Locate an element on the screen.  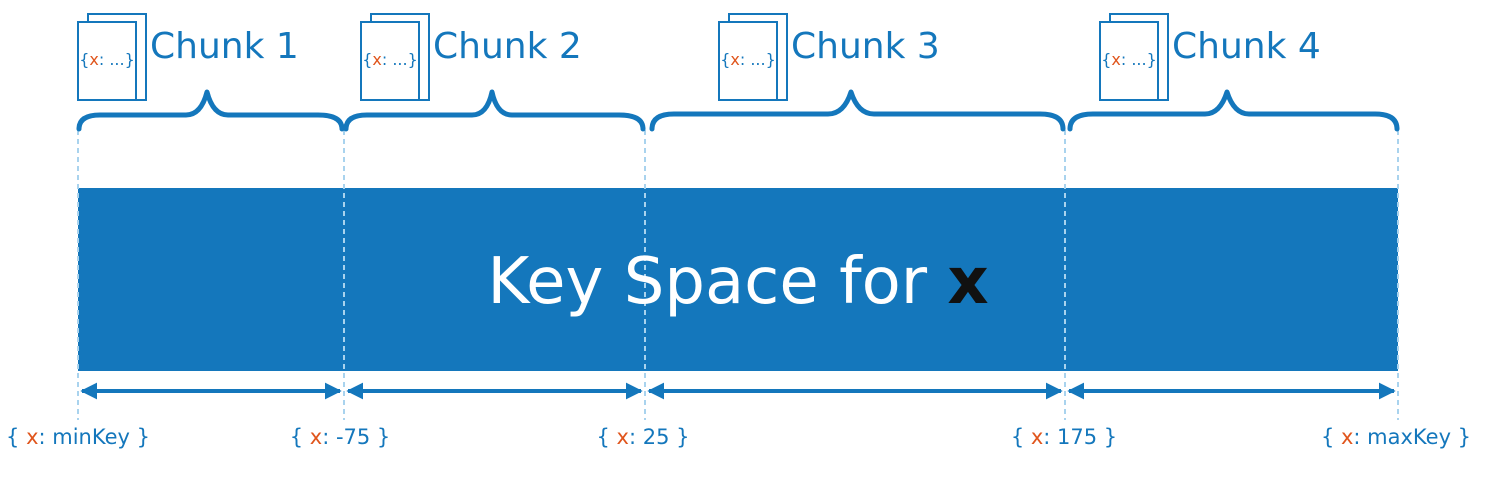
chunk-4-documents-icon is located at coordinates (1134, 57).